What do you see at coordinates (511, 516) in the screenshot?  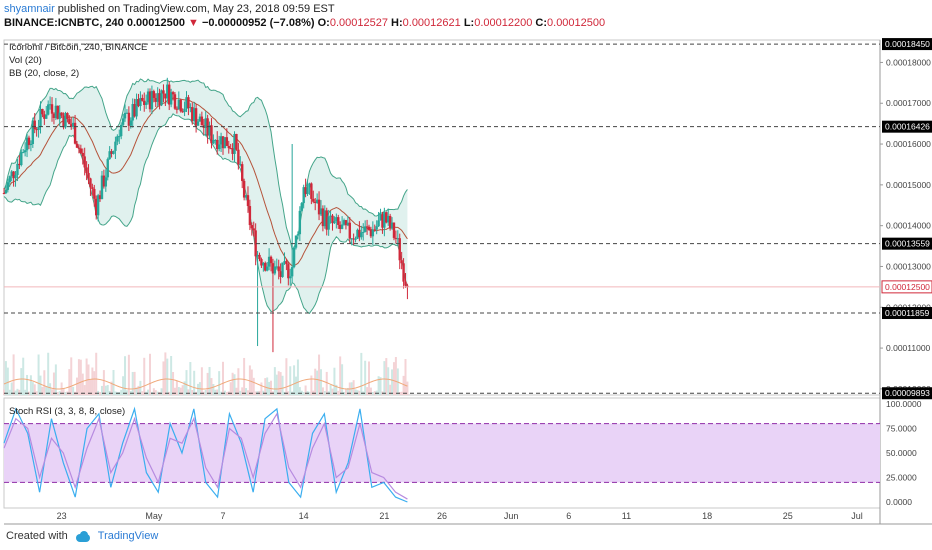 I see `time-tick-label: Jun` at bounding box center [511, 516].